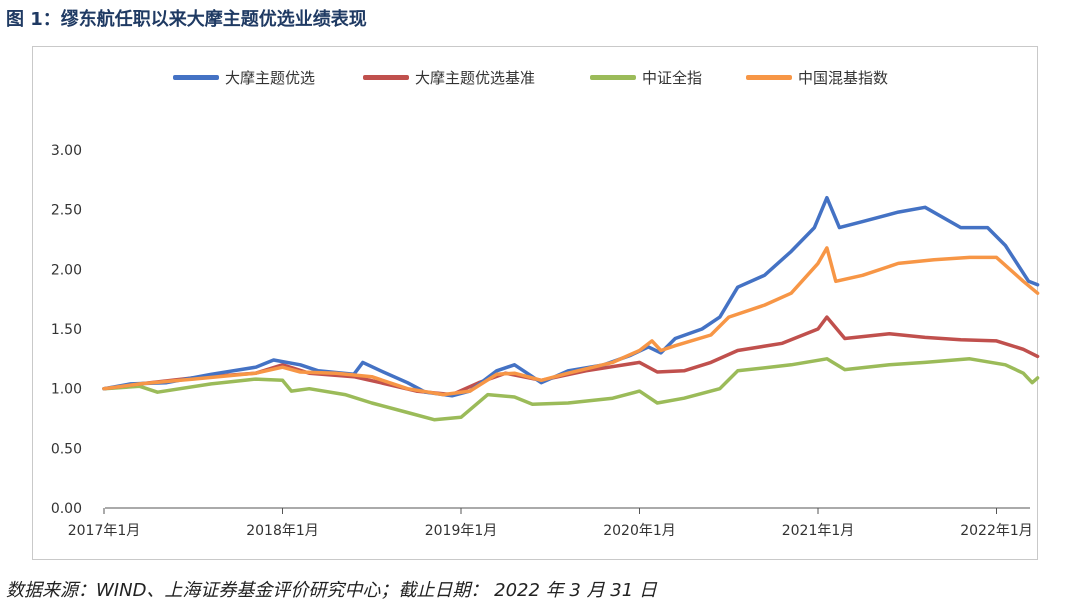 This screenshot has width=1071, height=605. Describe the element at coordinates (843, 77) in the screenshot. I see `legend-label-hybrid-index: 中国混基指数` at that location.